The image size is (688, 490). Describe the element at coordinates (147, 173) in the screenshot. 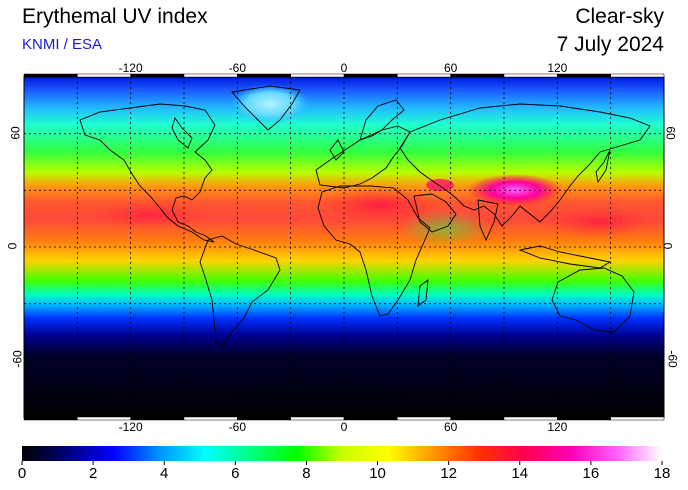

I see `north-america-coast` at that location.